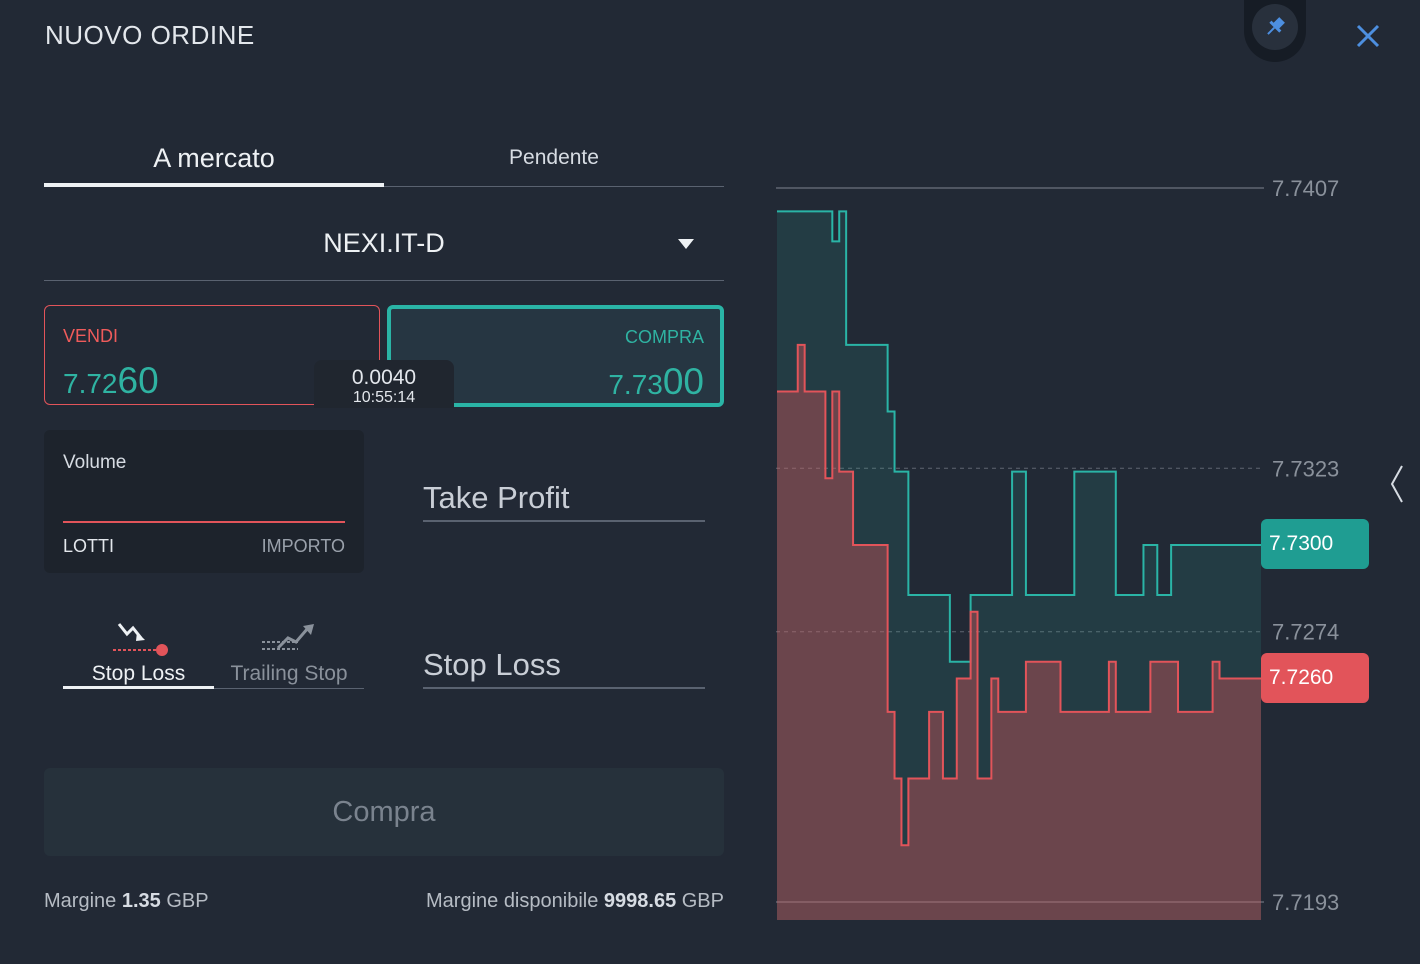 The image size is (1420, 964). Describe the element at coordinates (1305, 902) in the screenshot. I see `y-tick-label: 7.7193` at that location.